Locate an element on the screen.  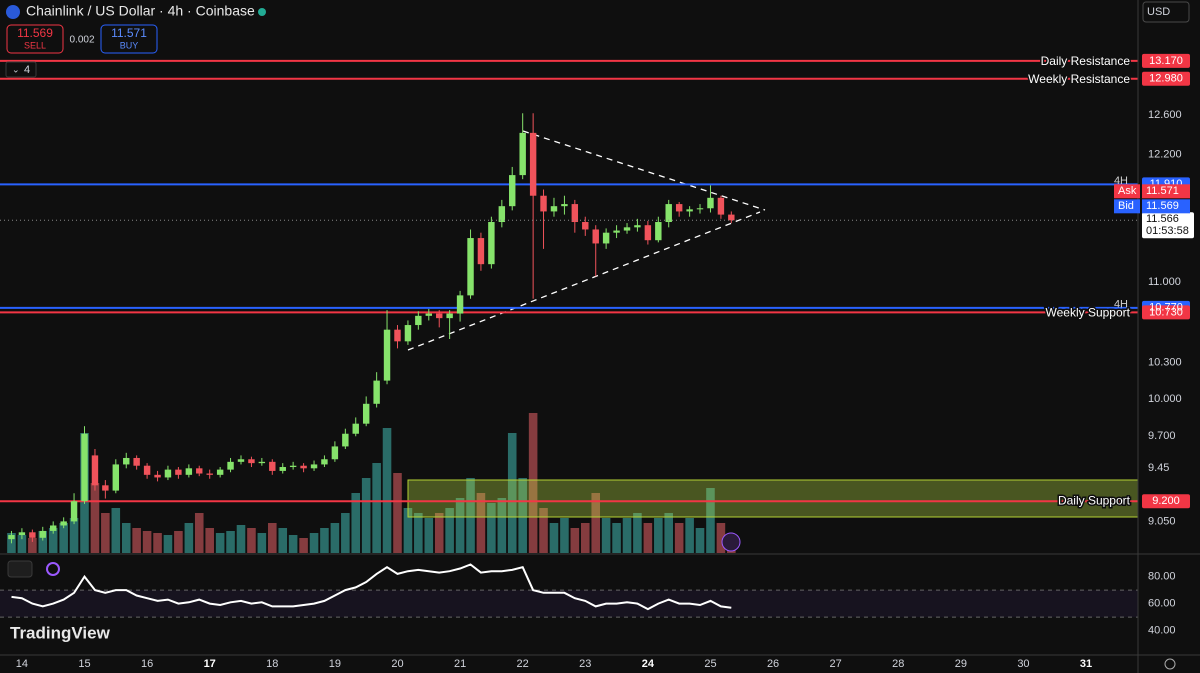
last-price-box is located at coordinates (1168, 225).